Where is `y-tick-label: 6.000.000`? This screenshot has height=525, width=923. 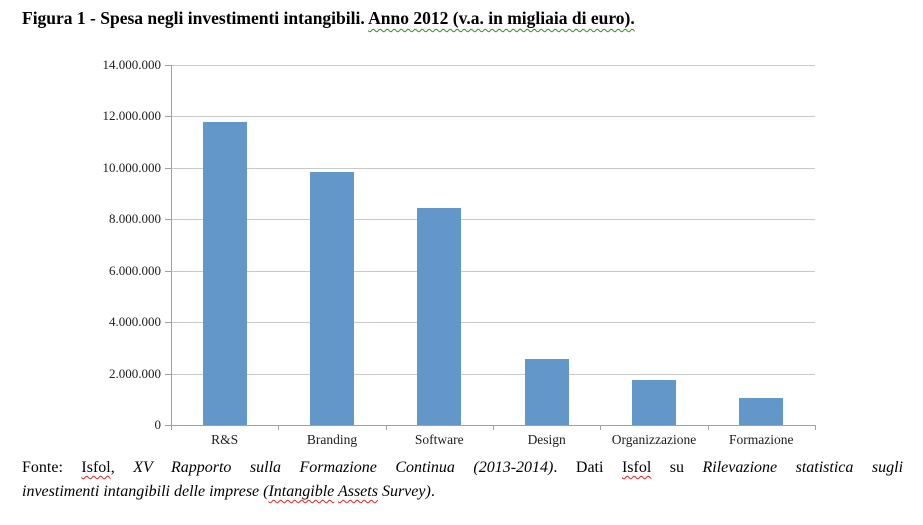
y-tick-label: 6.000.000 is located at coordinates (135, 270).